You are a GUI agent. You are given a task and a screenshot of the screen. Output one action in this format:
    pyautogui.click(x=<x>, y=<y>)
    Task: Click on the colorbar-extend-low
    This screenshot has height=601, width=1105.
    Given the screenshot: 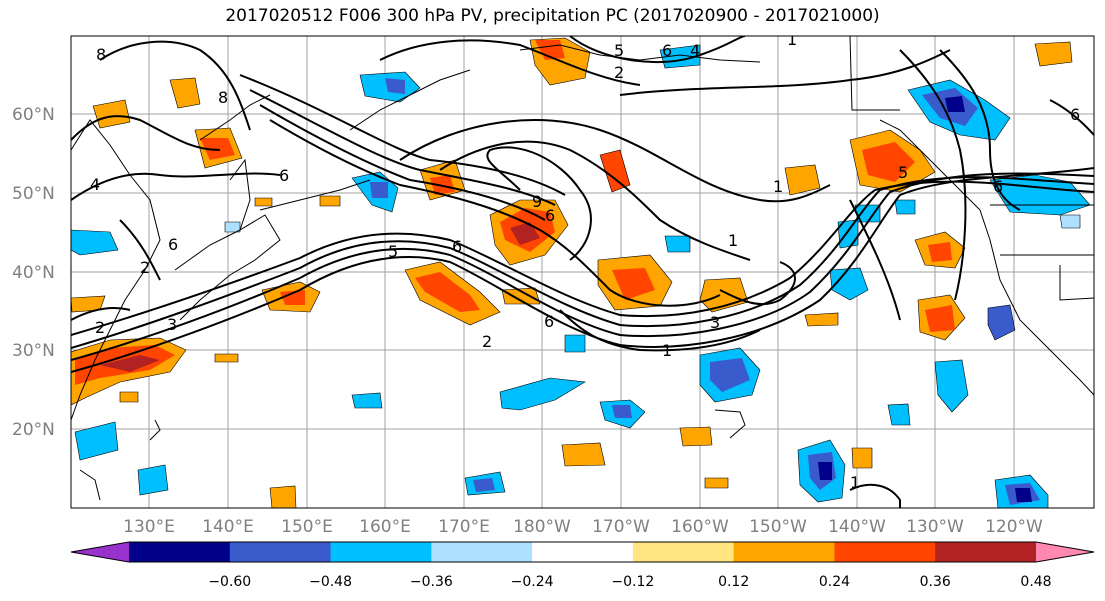 What is the action you would take?
    pyautogui.click(x=100, y=552)
    